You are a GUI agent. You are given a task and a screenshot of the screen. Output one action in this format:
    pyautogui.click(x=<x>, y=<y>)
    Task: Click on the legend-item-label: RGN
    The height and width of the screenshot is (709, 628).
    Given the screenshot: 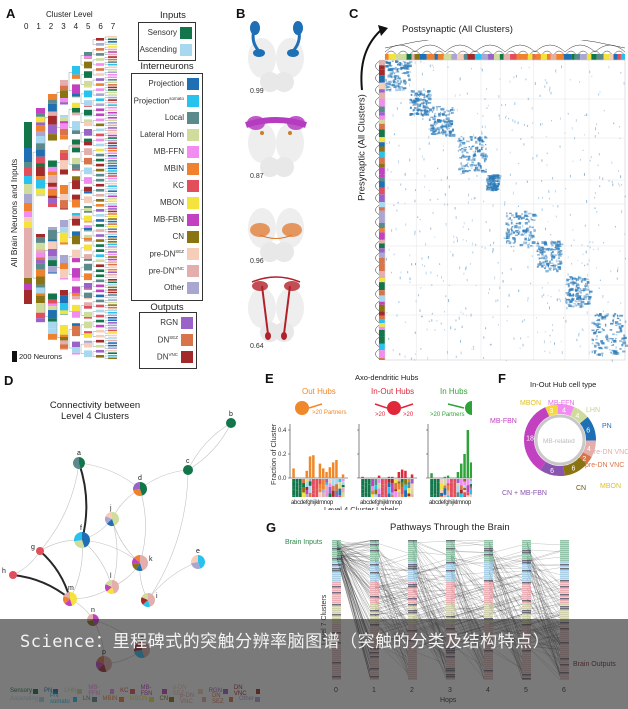 What is the action you would take?
    pyautogui.click(x=169, y=322)
    